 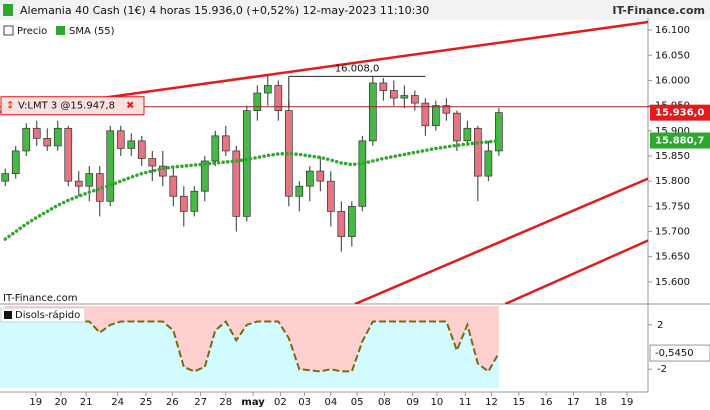 What do you see at coordinates (47, 315) in the screenshot?
I see `indicator-title: Disols-rápido` at bounding box center [47, 315].